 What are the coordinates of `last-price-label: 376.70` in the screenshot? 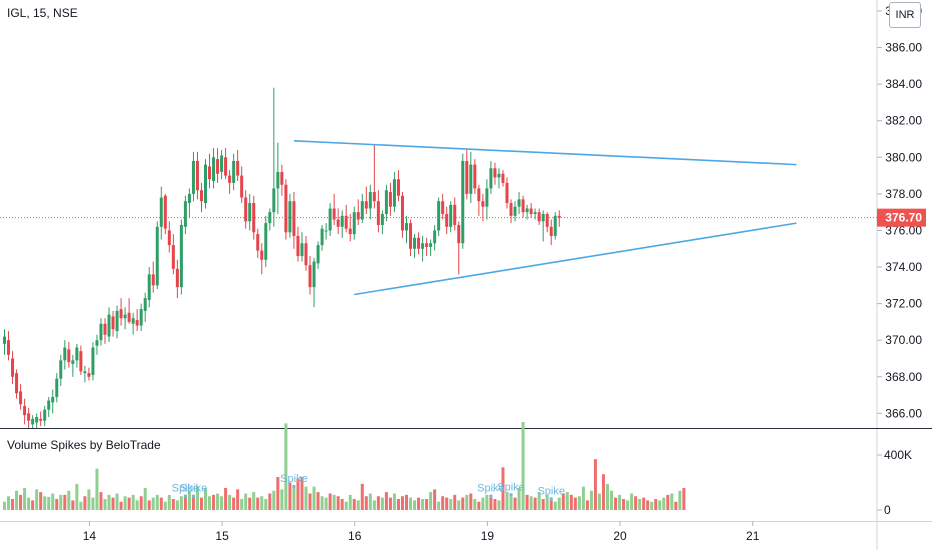 It's located at (903, 218).